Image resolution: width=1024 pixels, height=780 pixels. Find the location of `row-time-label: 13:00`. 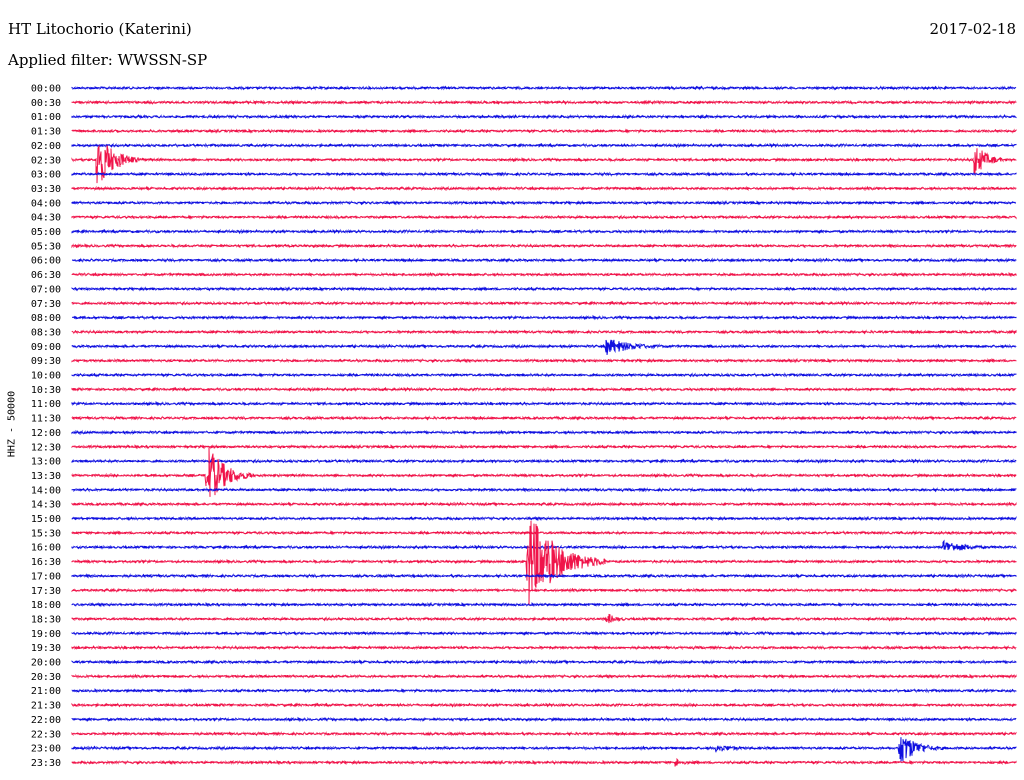

row-time-label: 13:00 is located at coordinates (46, 462).